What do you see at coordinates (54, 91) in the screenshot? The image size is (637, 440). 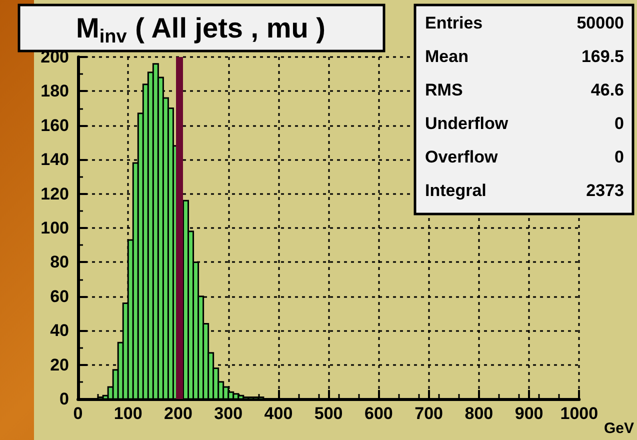 I see `y-tick-label: 180` at bounding box center [54, 91].